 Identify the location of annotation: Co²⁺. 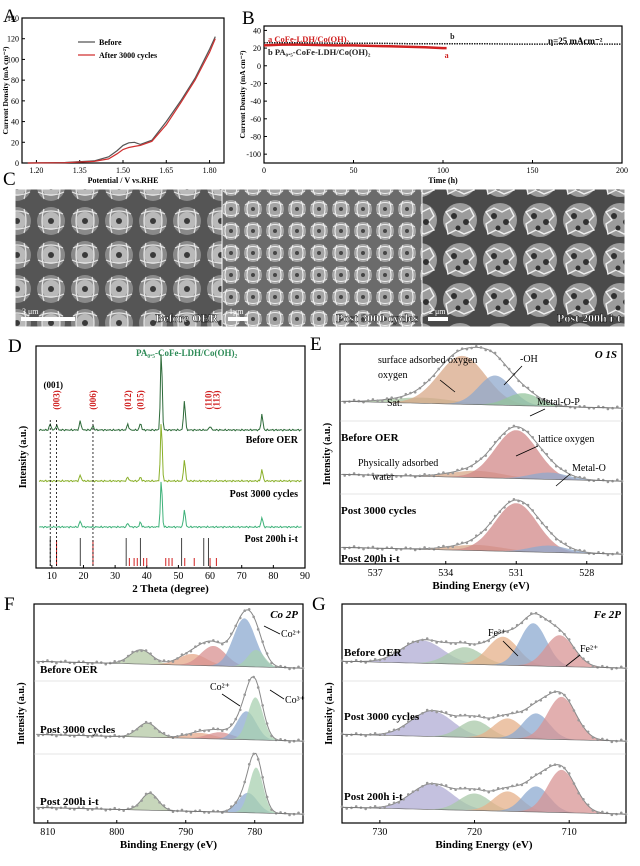
(220, 687).